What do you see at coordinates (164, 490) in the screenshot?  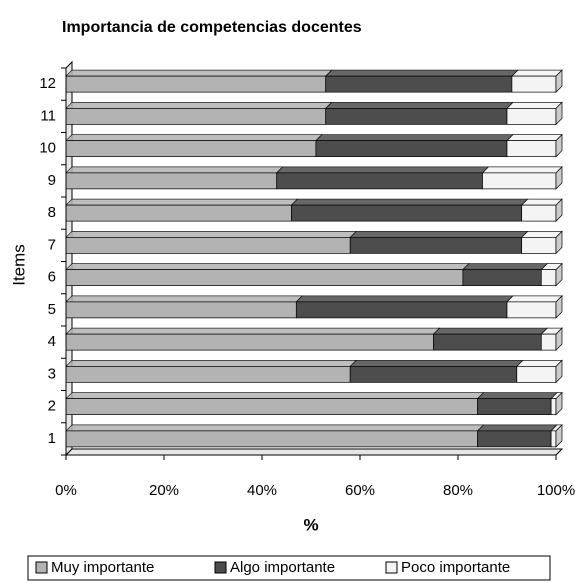 I see `x-tick-label: 20%` at bounding box center [164, 490].